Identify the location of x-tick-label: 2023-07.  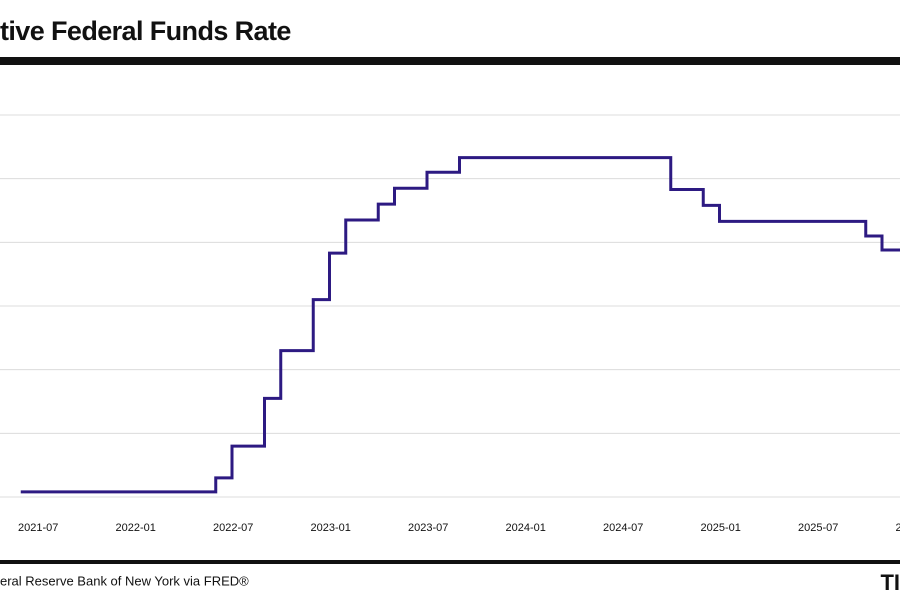
(428, 528).